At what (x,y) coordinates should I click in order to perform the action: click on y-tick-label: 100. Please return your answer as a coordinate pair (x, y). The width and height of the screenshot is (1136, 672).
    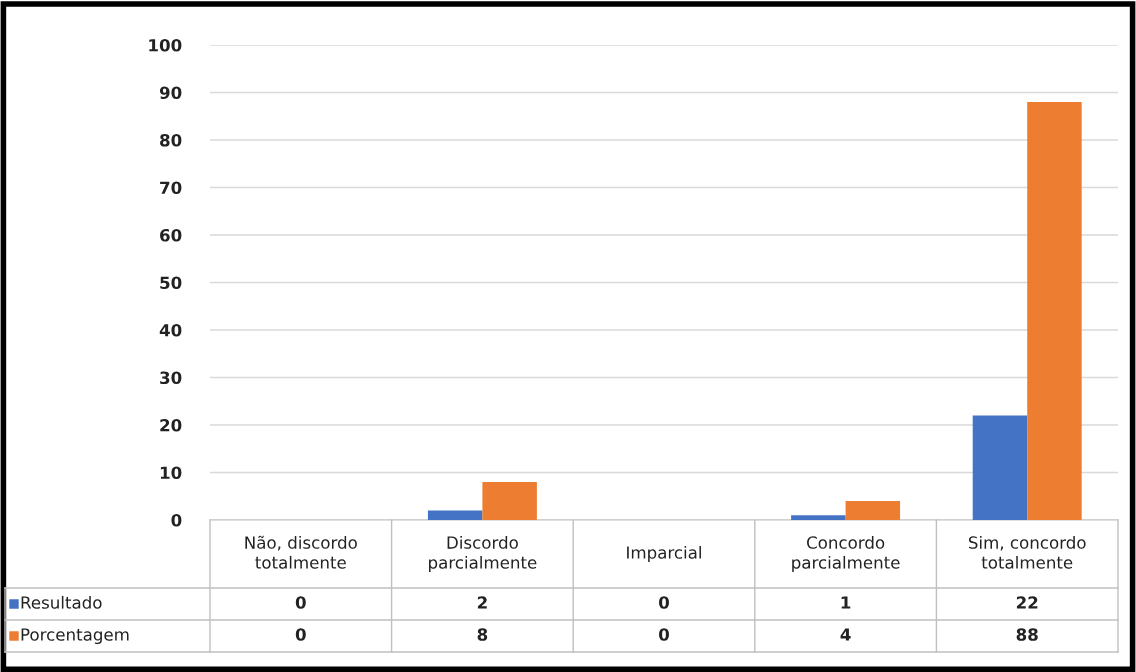
    Looking at the image, I should click on (165, 45).